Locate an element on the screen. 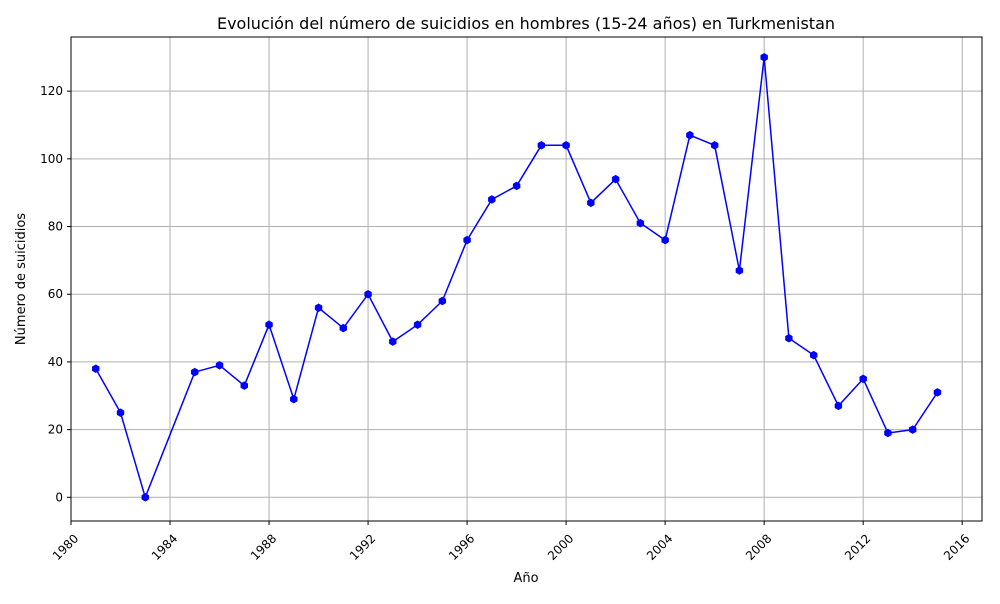  y-tick-label: 80 is located at coordinates (55, 227).